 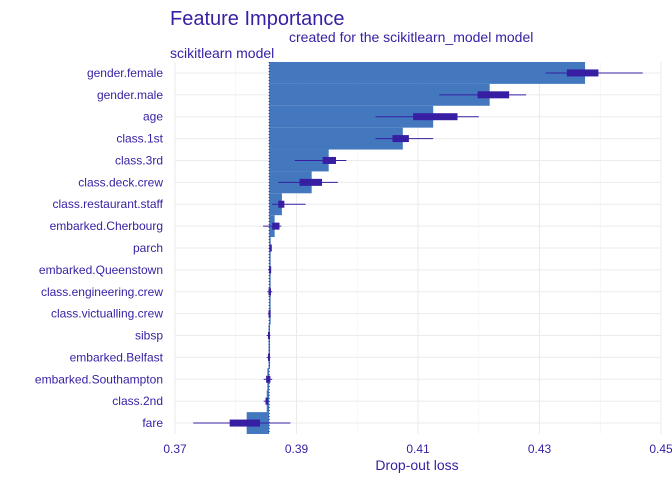 I want to click on y-tick-label: age, so click(x=153, y=117).